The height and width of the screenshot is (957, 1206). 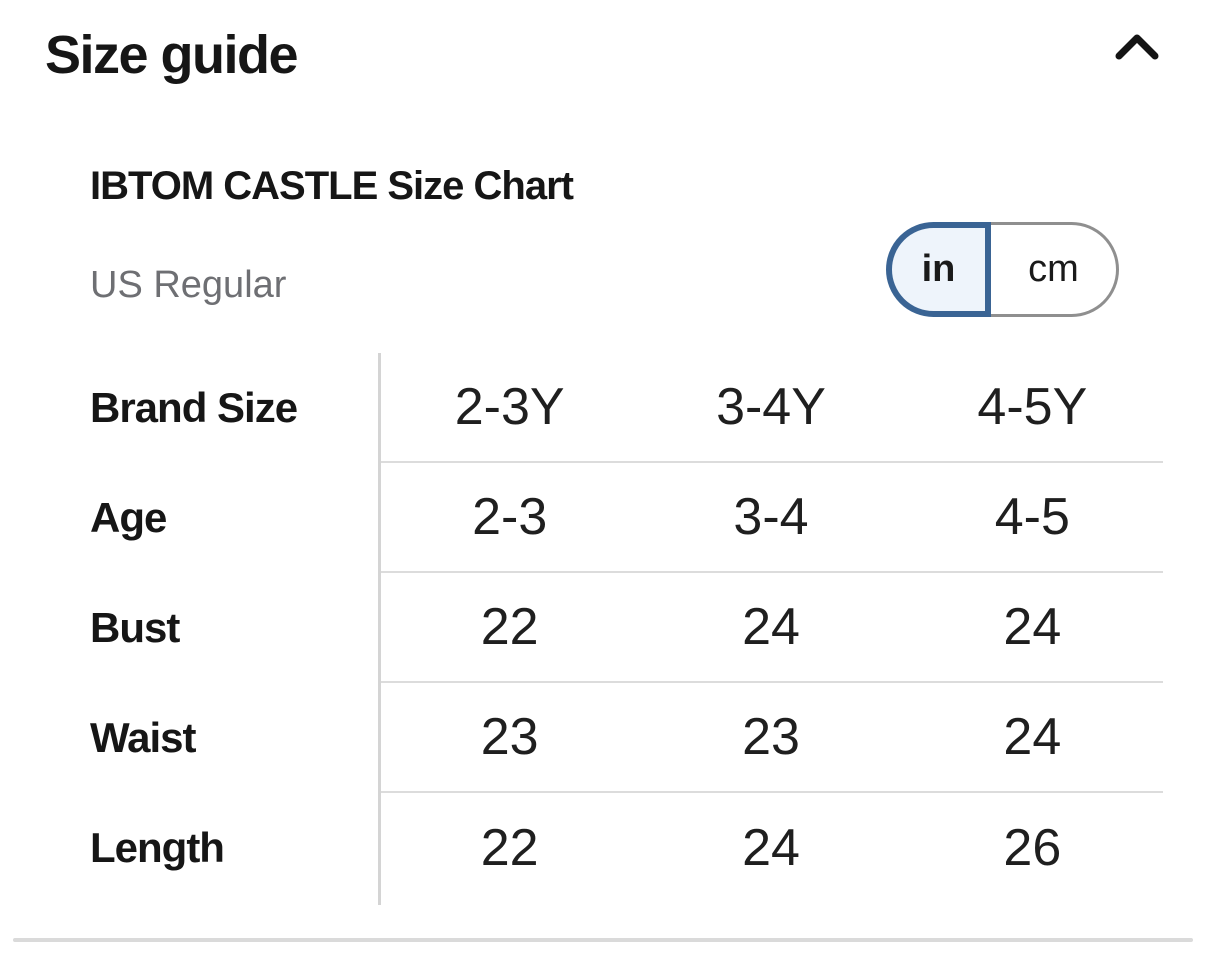 I want to click on row-label: Waist, so click(x=143, y=737).